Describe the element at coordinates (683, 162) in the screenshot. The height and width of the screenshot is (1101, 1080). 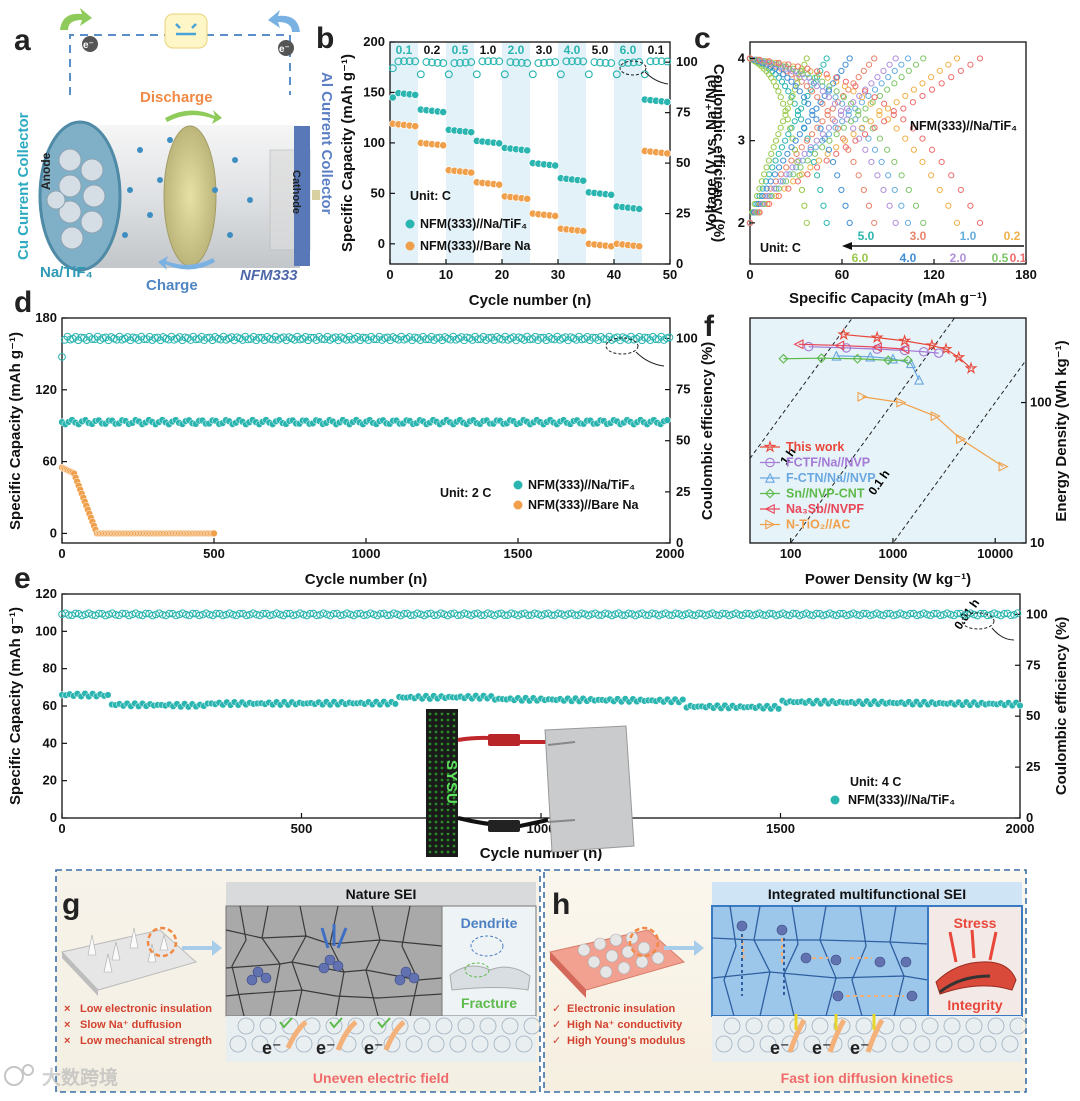
I see `y2-tick-label-b-2: 50` at that location.